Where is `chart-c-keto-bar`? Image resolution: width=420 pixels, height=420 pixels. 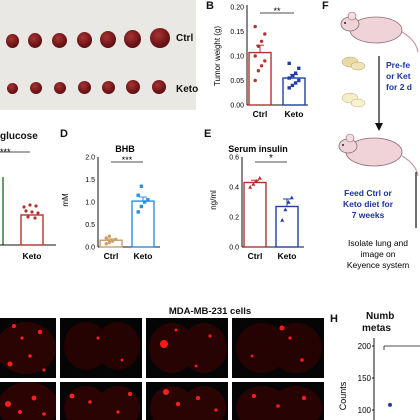 chart-c-keto-bar is located at coordinates (32, 230).